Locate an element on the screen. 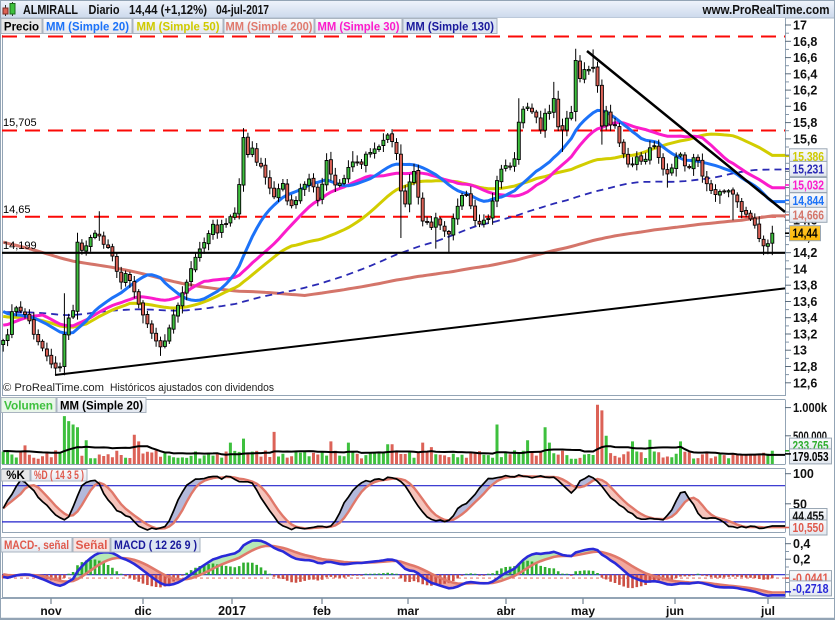 The width and height of the screenshot is (835, 625). svg-text: 16,4 is located at coordinates (805, 74).